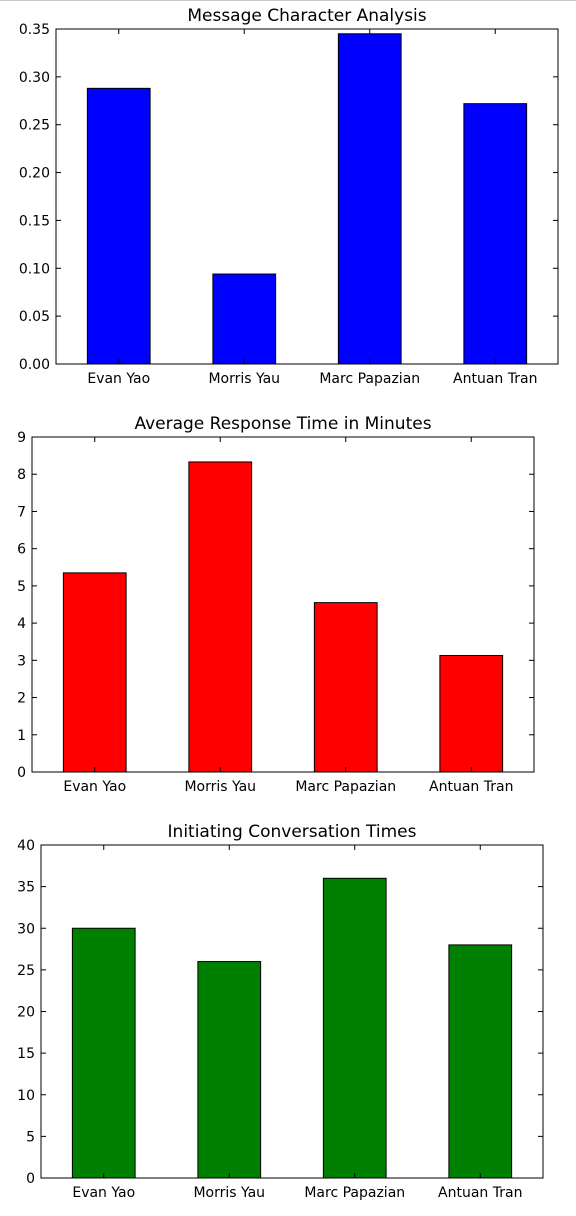 The width and height of the screenshot is (576, 1216). Describe the element at coordinates (26, 971) in the screenshot. I see `y-tick-label: 25` at that location.